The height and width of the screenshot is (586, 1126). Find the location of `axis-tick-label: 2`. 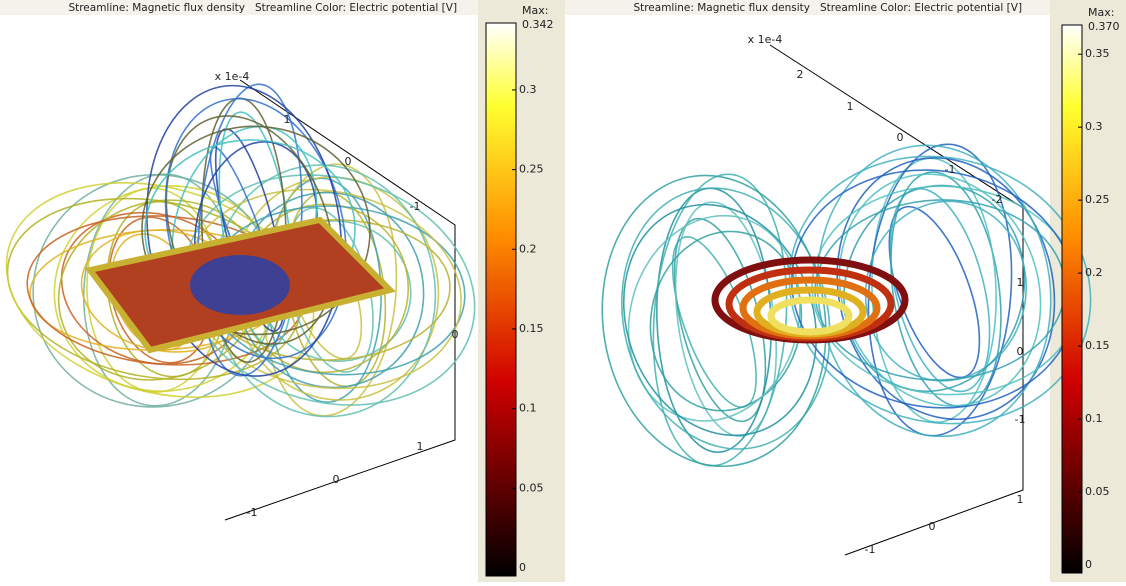

axis-tick-label: 2 is located at coordinates (800, 74).